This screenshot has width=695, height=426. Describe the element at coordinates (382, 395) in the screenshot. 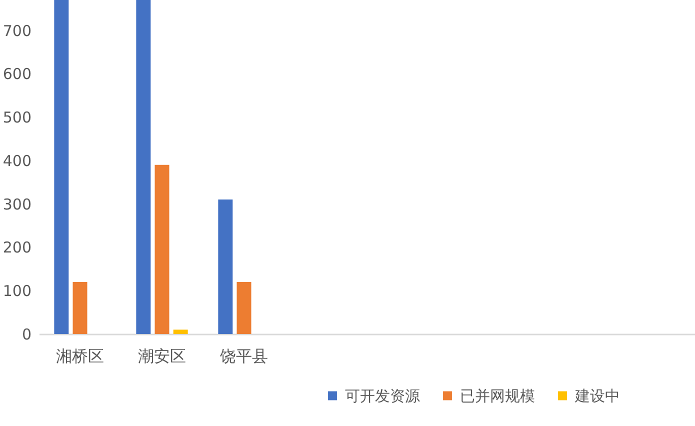

I see `legend-label: 可开发资源` at that location.